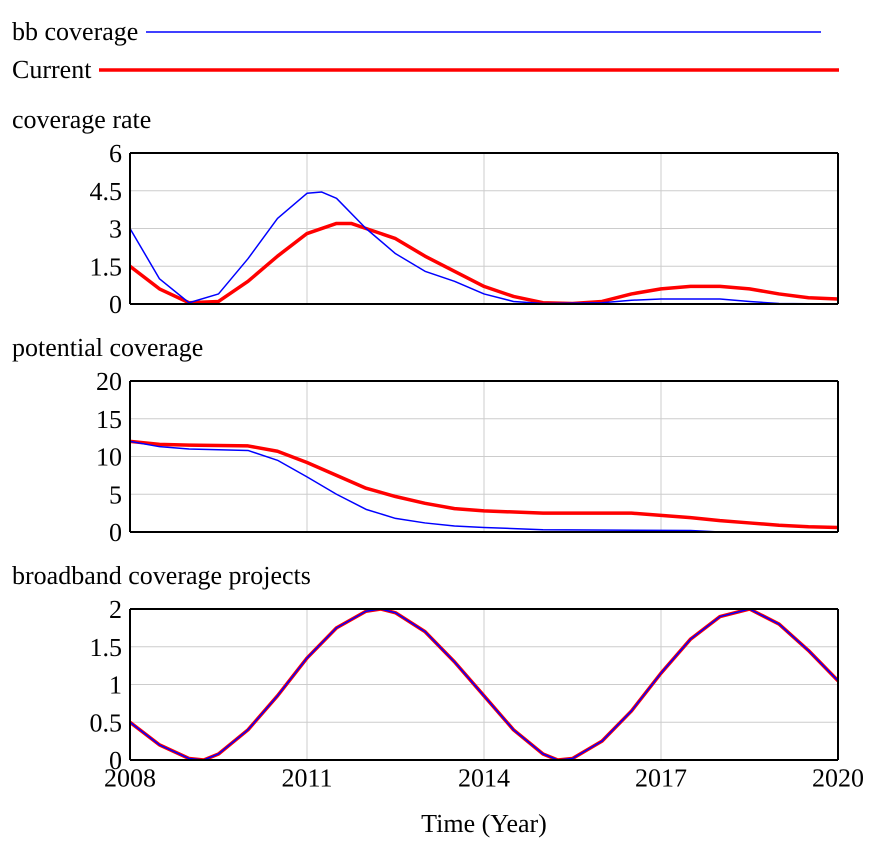 The image size is (891, 858). I want to click on y-tick-label: 0.5, so click(106, 723).